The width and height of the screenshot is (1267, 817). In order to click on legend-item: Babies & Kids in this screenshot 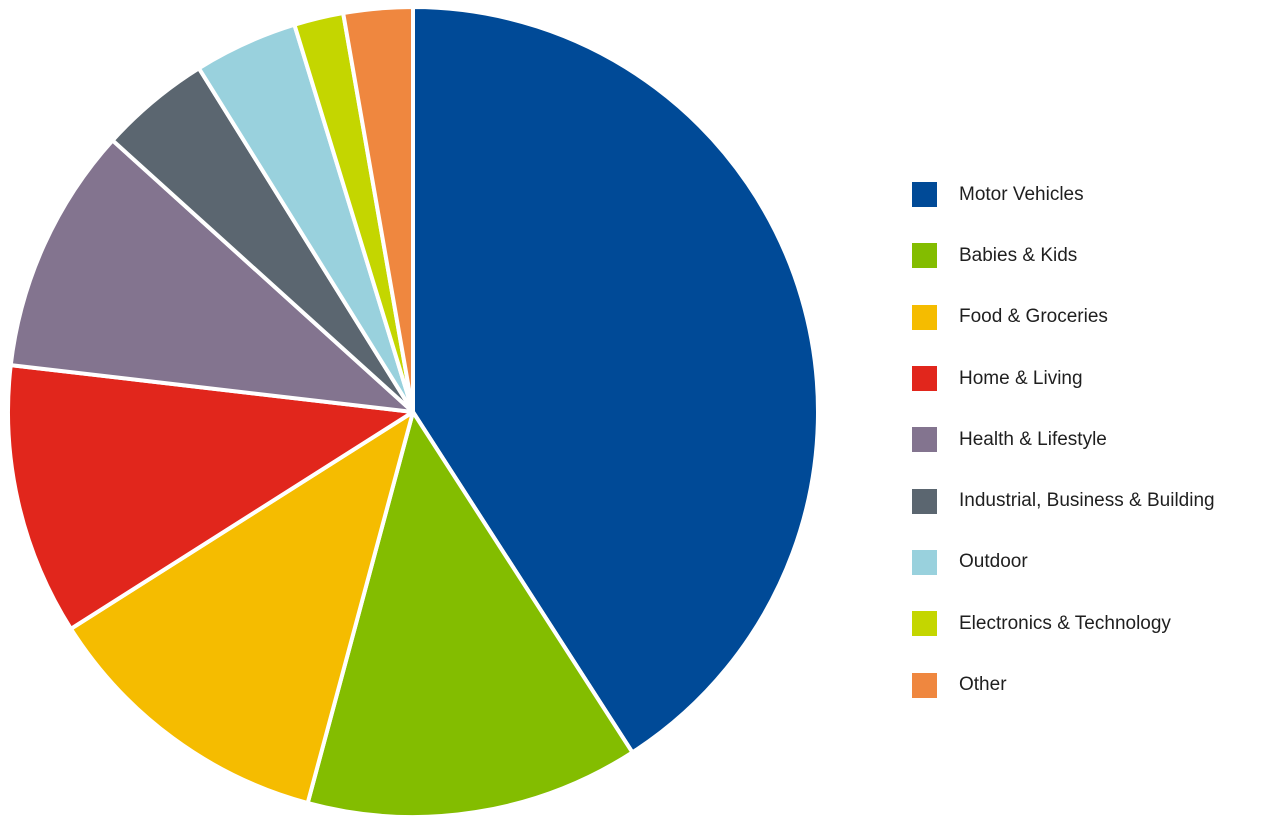, I will do `click(1063, 255)`.